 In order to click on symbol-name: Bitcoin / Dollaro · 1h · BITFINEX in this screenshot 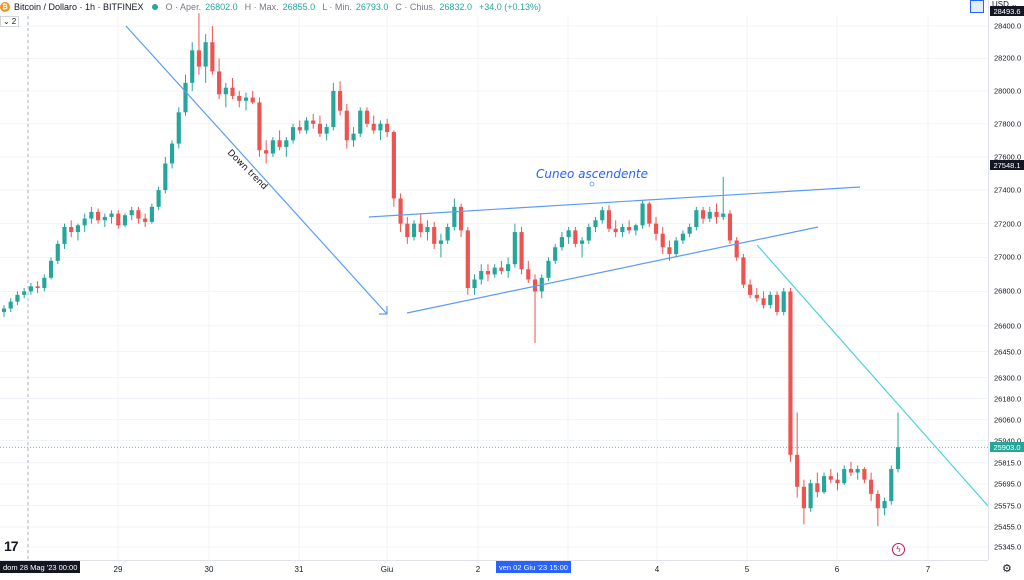, I will do `click(79, 7)`.